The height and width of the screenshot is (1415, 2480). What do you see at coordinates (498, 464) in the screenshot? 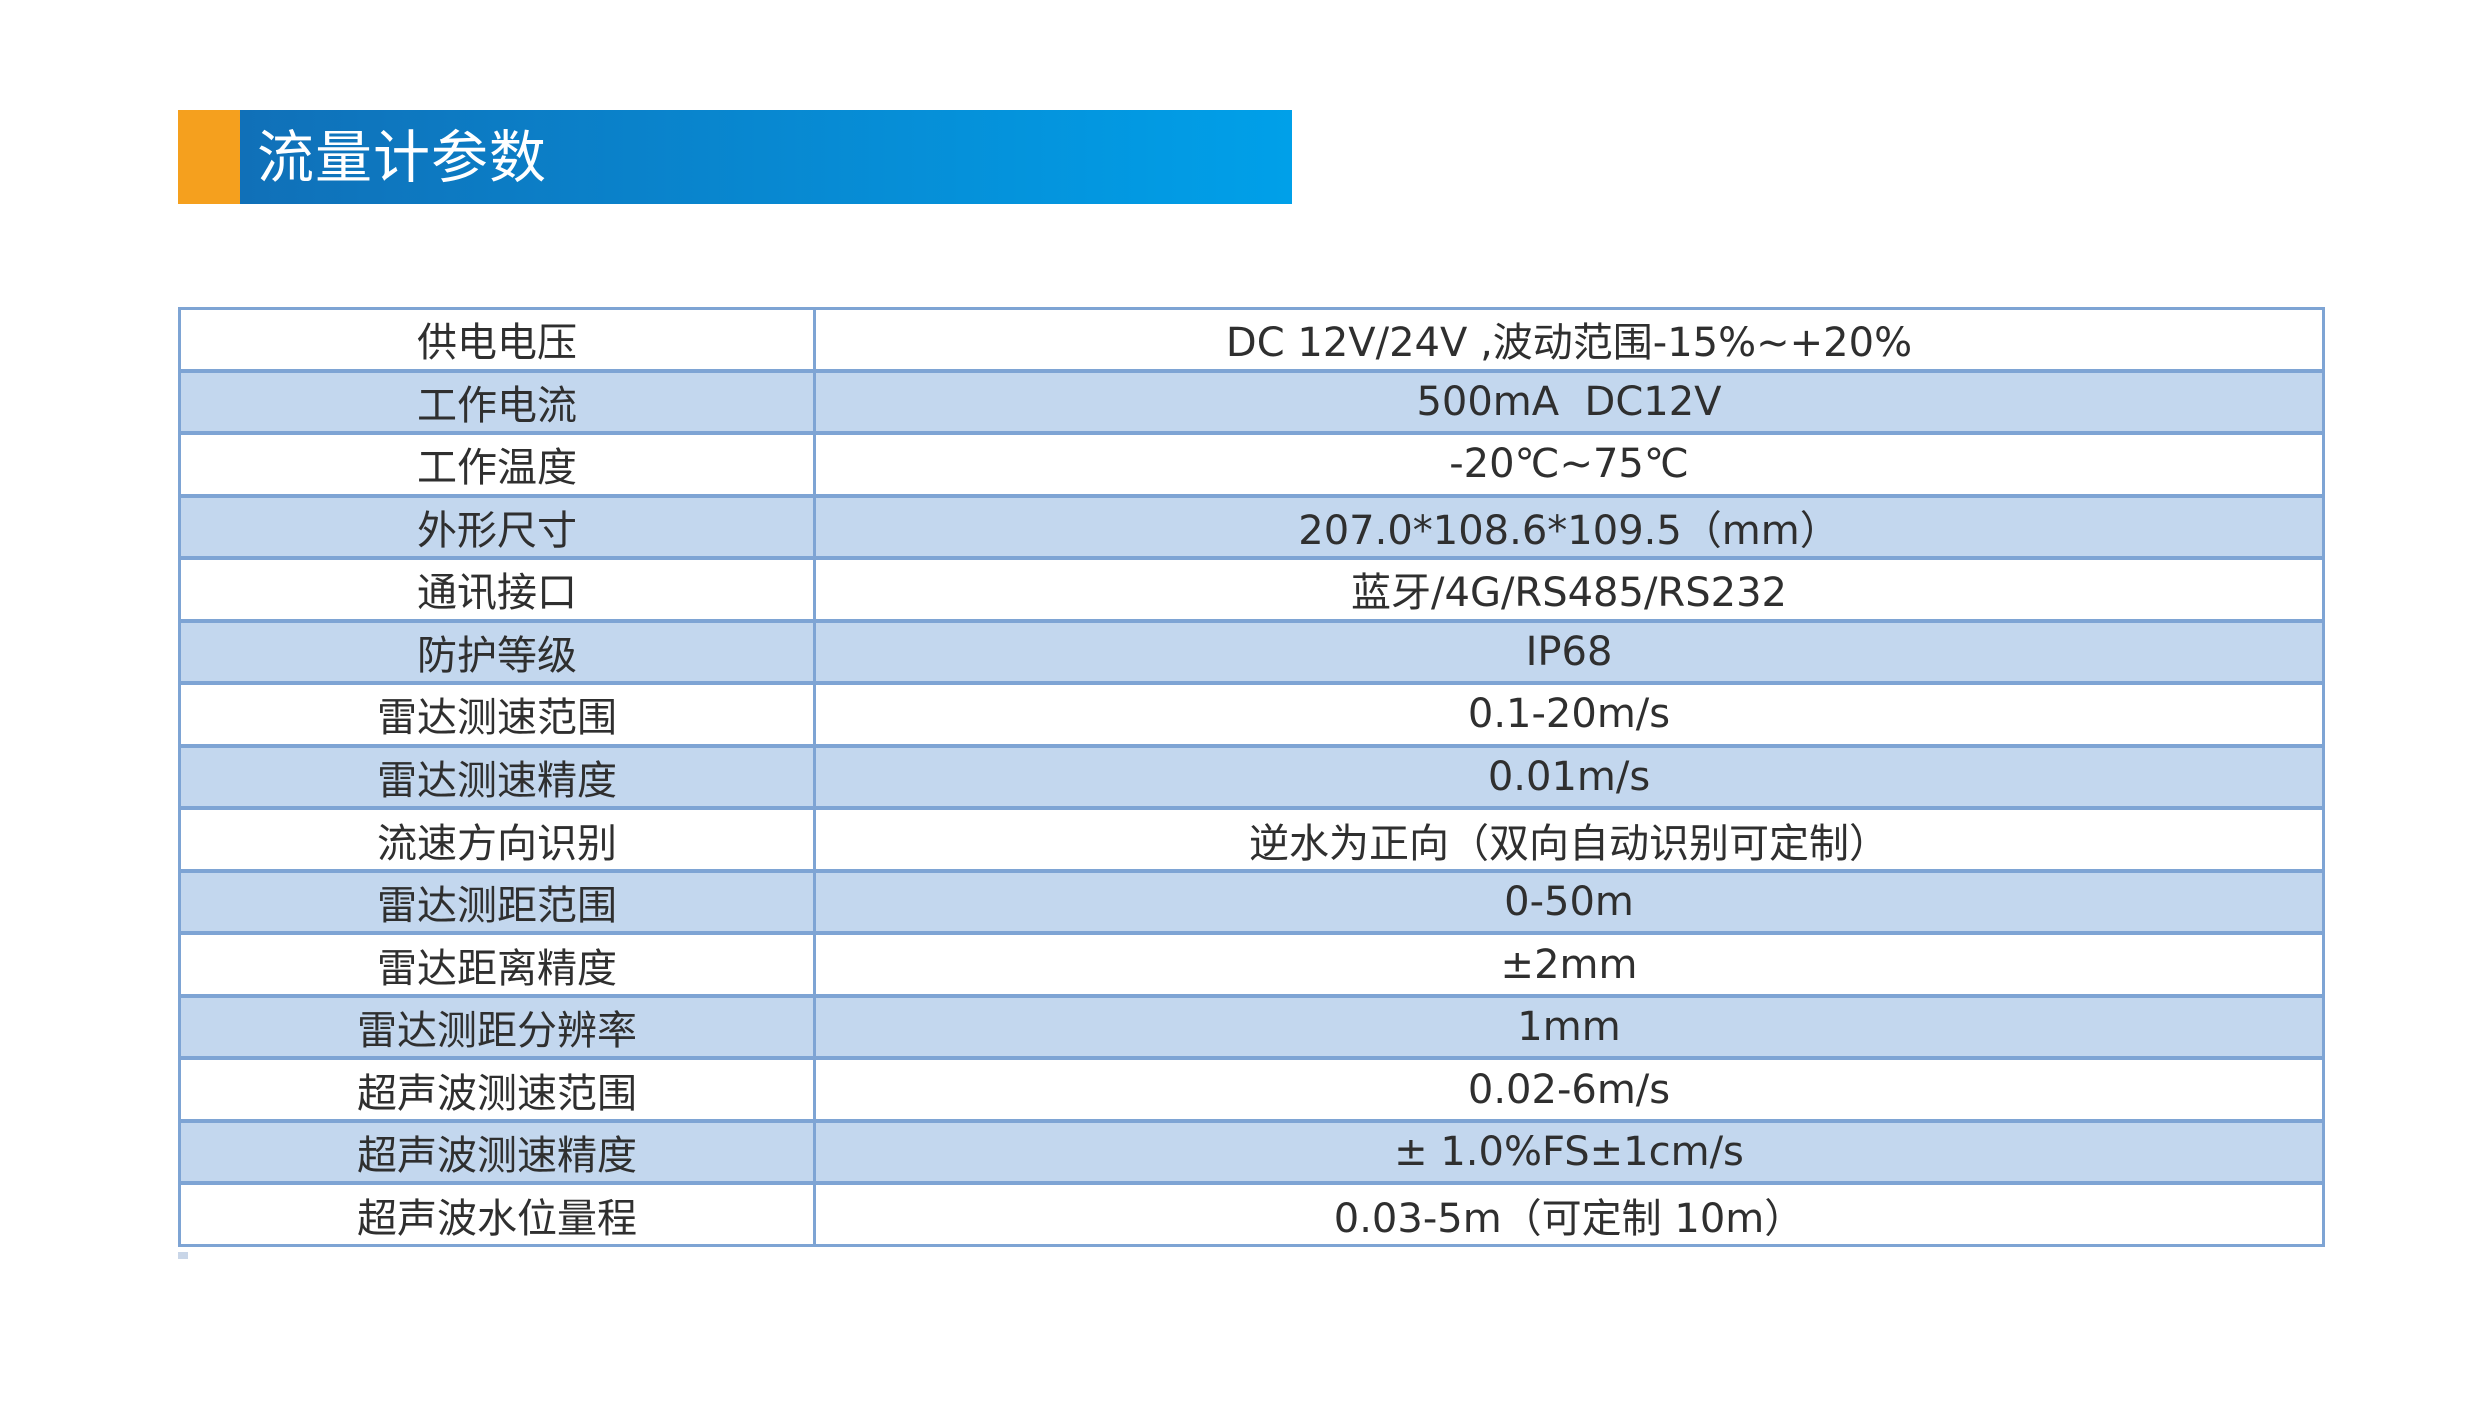
I see `param-label: 工作温度` at bounding box center [498, 464].